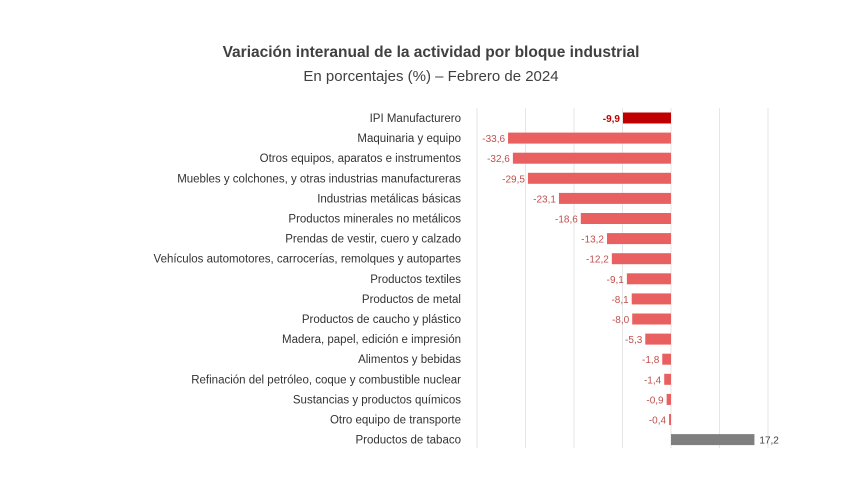 The height and width of the screenshot is (485, 862). I want to click on category-label: Otros equipos, aparatos e instrumentos, so click(361, 159).